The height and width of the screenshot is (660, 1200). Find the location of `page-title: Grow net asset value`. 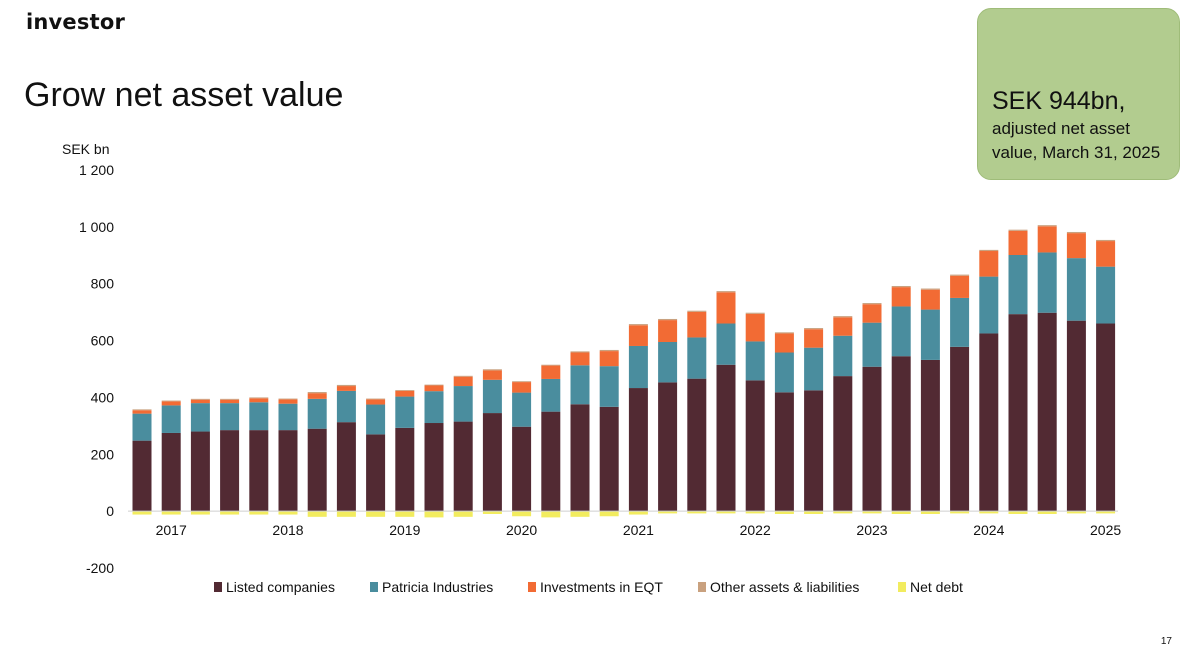

page-title: Grow net asset value is located at coordinates (184, 95).